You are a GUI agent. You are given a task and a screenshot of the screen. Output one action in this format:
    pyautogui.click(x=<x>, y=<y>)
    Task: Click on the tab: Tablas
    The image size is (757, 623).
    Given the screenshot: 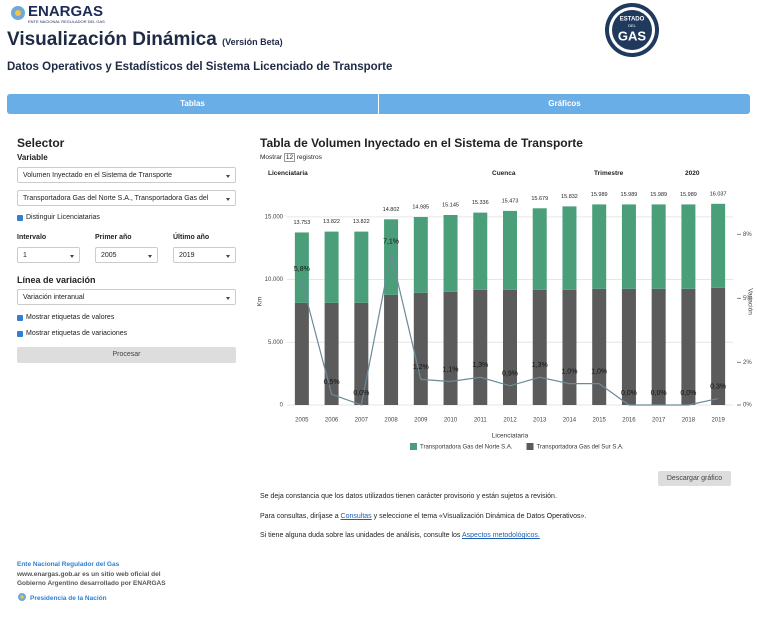 What is the action you would take?
    pyautogui.click(x=192, y=104)
    